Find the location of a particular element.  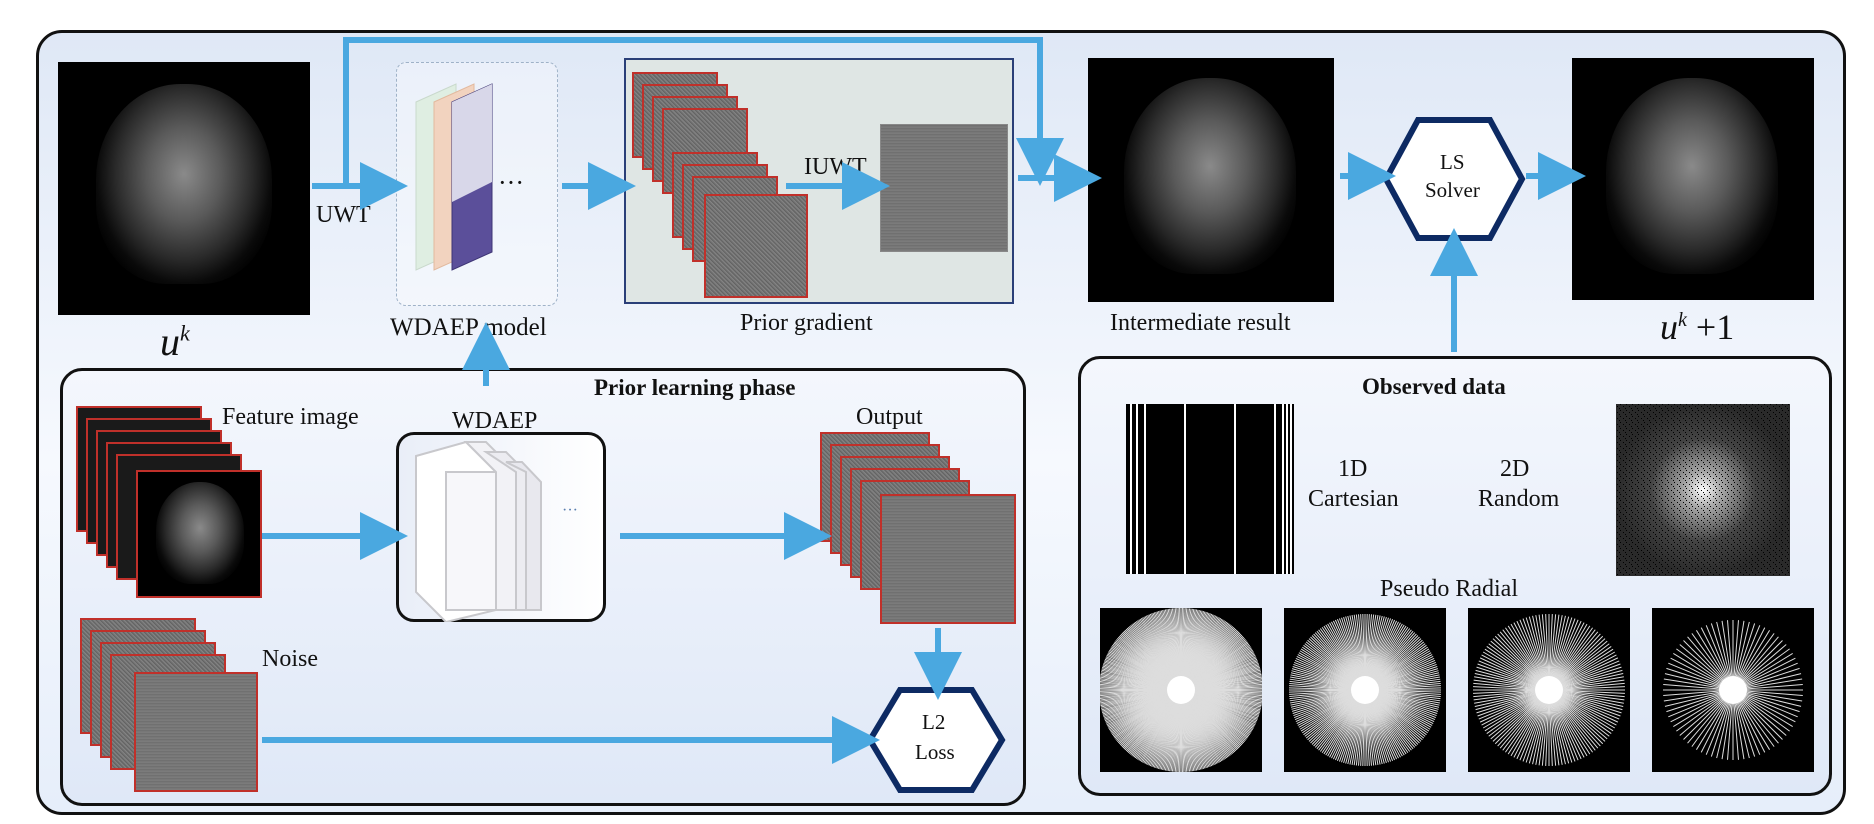

noise-frame-front is located at coordinates (196, 732).